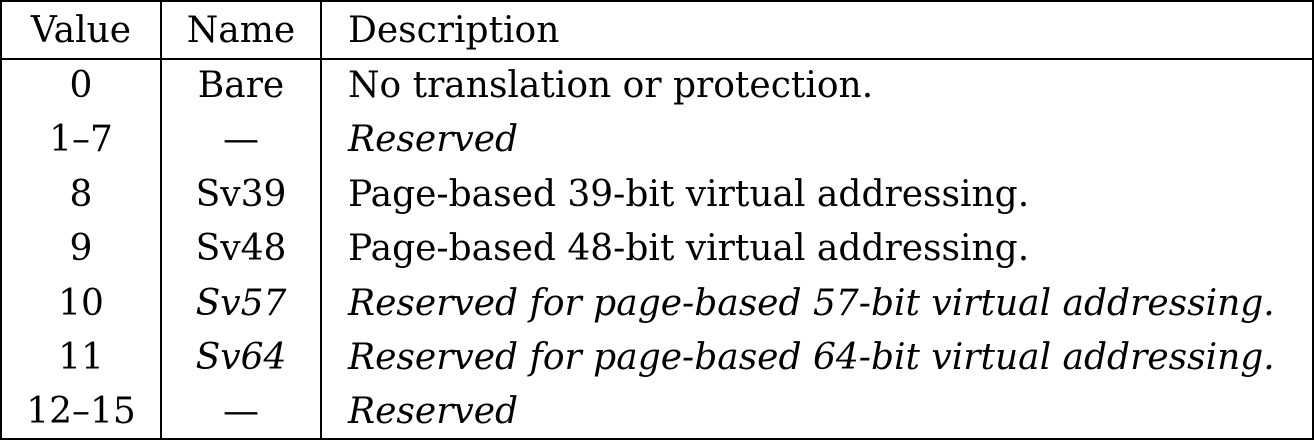 The image size is (1314, 440). Describe the element at coordinates (657, 59) in the screenshot. I see `header-divider` at that location.